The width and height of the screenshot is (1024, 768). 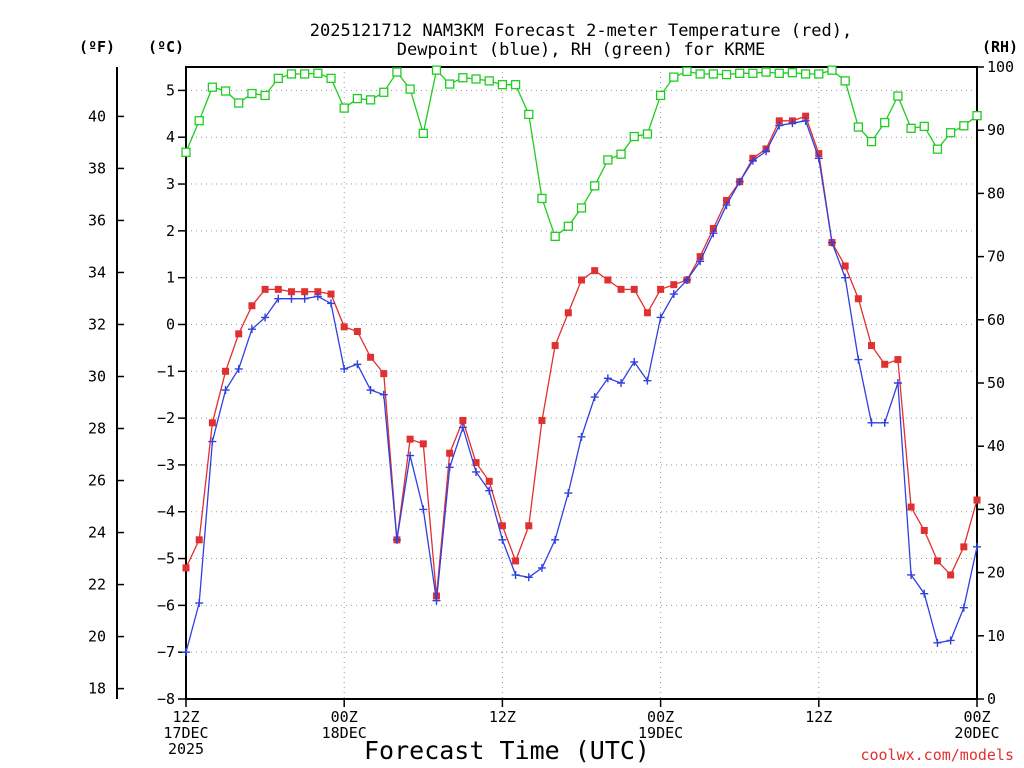 What do you see at coordinates (186, 749) in the screenshot?
I see `x-tick-label: 2025` at bounding box center [186, 749].